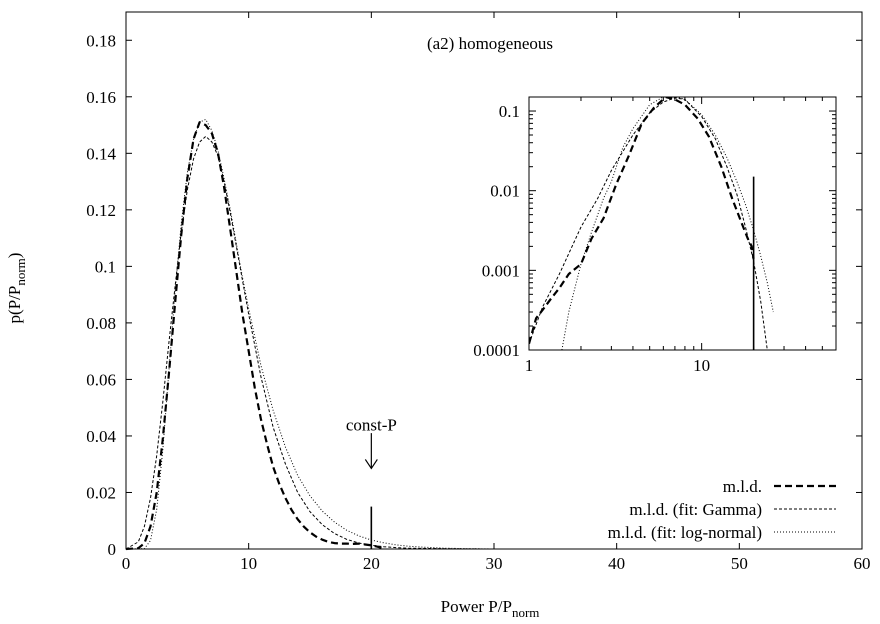  Describe the element at coordinates (701, 365) in the screenshot. I see `inset-x-tick-label: 10` at that location.